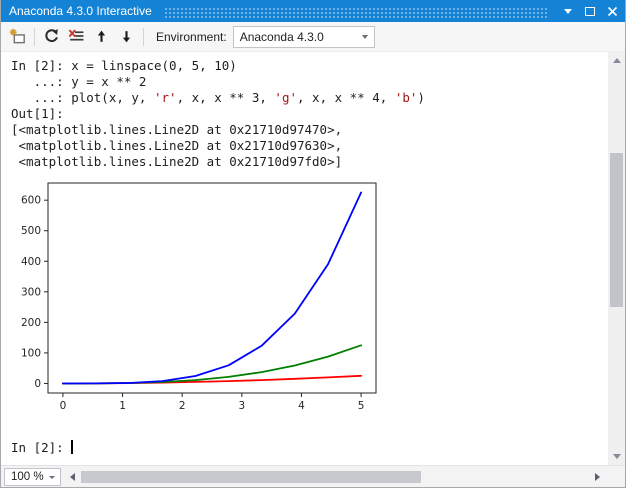  I want to click on arrow-right-icon, so click(597, 476).